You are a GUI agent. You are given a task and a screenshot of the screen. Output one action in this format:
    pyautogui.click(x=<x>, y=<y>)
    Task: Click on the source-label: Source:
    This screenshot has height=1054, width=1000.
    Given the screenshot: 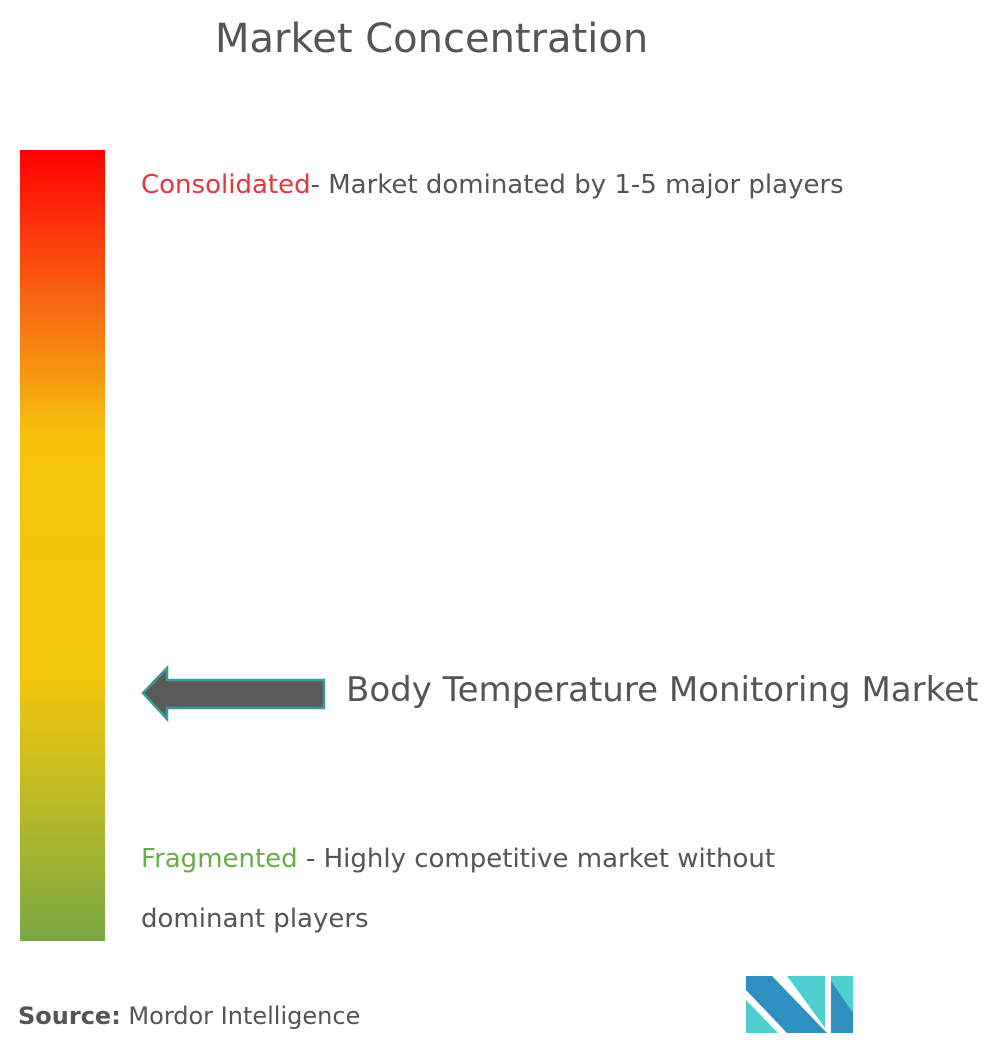 What is the action you would take?
    pyautogui.click(x=69, y=1016)
    